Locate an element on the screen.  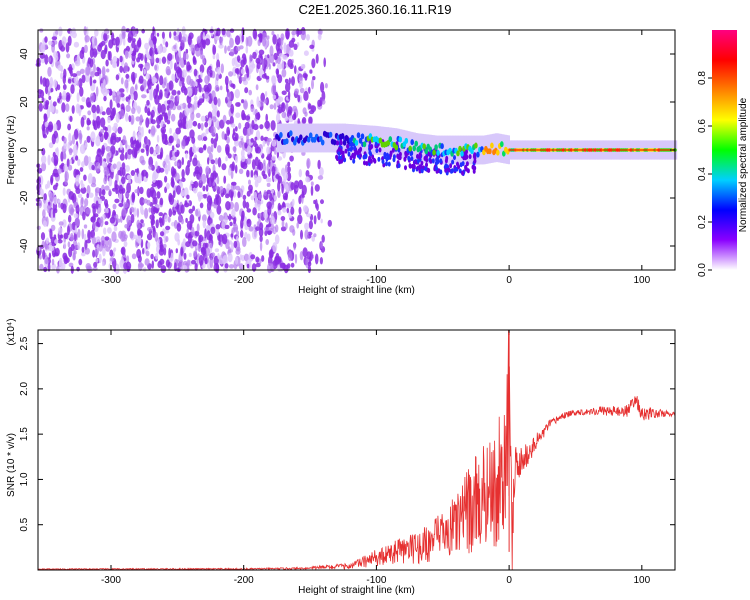
colorbar-tick-label: 0.8 is located at coordinates (702, 78).